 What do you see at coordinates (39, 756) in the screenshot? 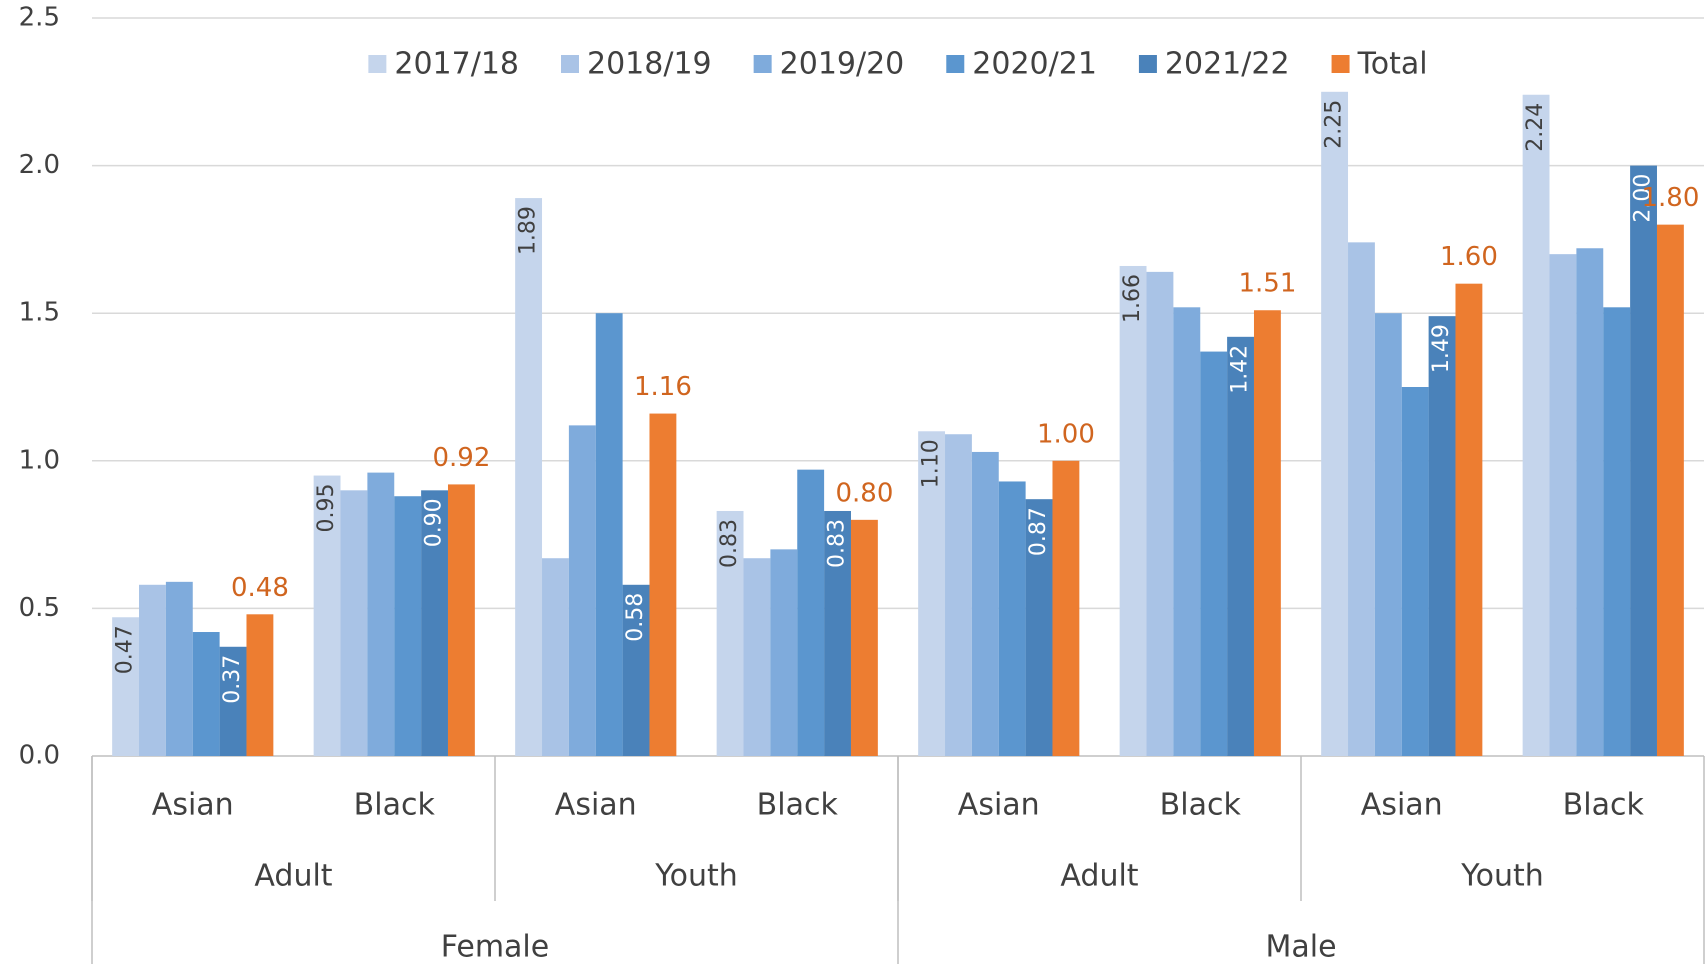
I see `y-tick-label: 0.0` at bounding box center [39, 756].